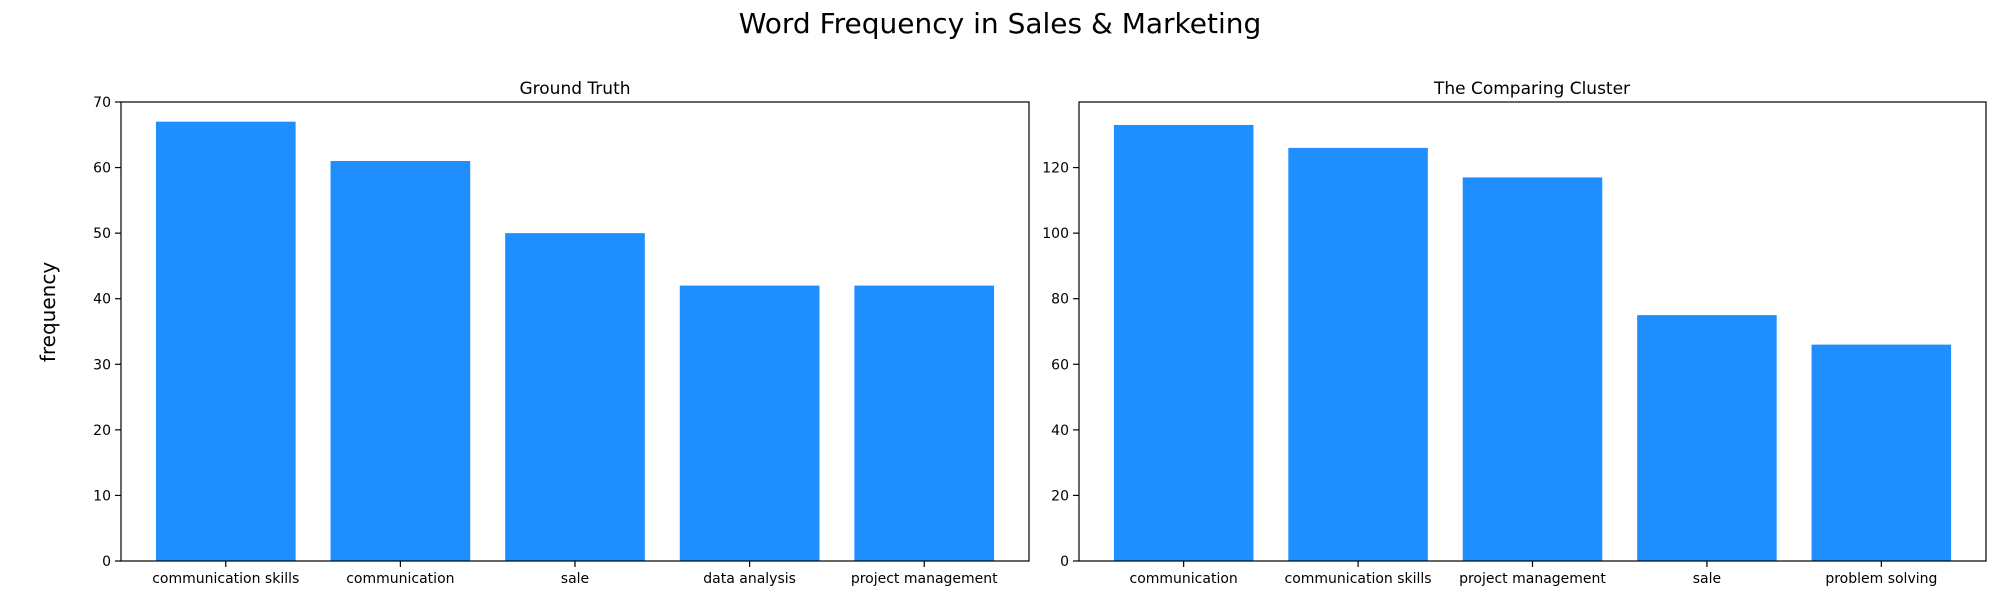 This screenshot has width=2000, height=600. I want to click on x-tick-label: data analysis, so click(749, 579).